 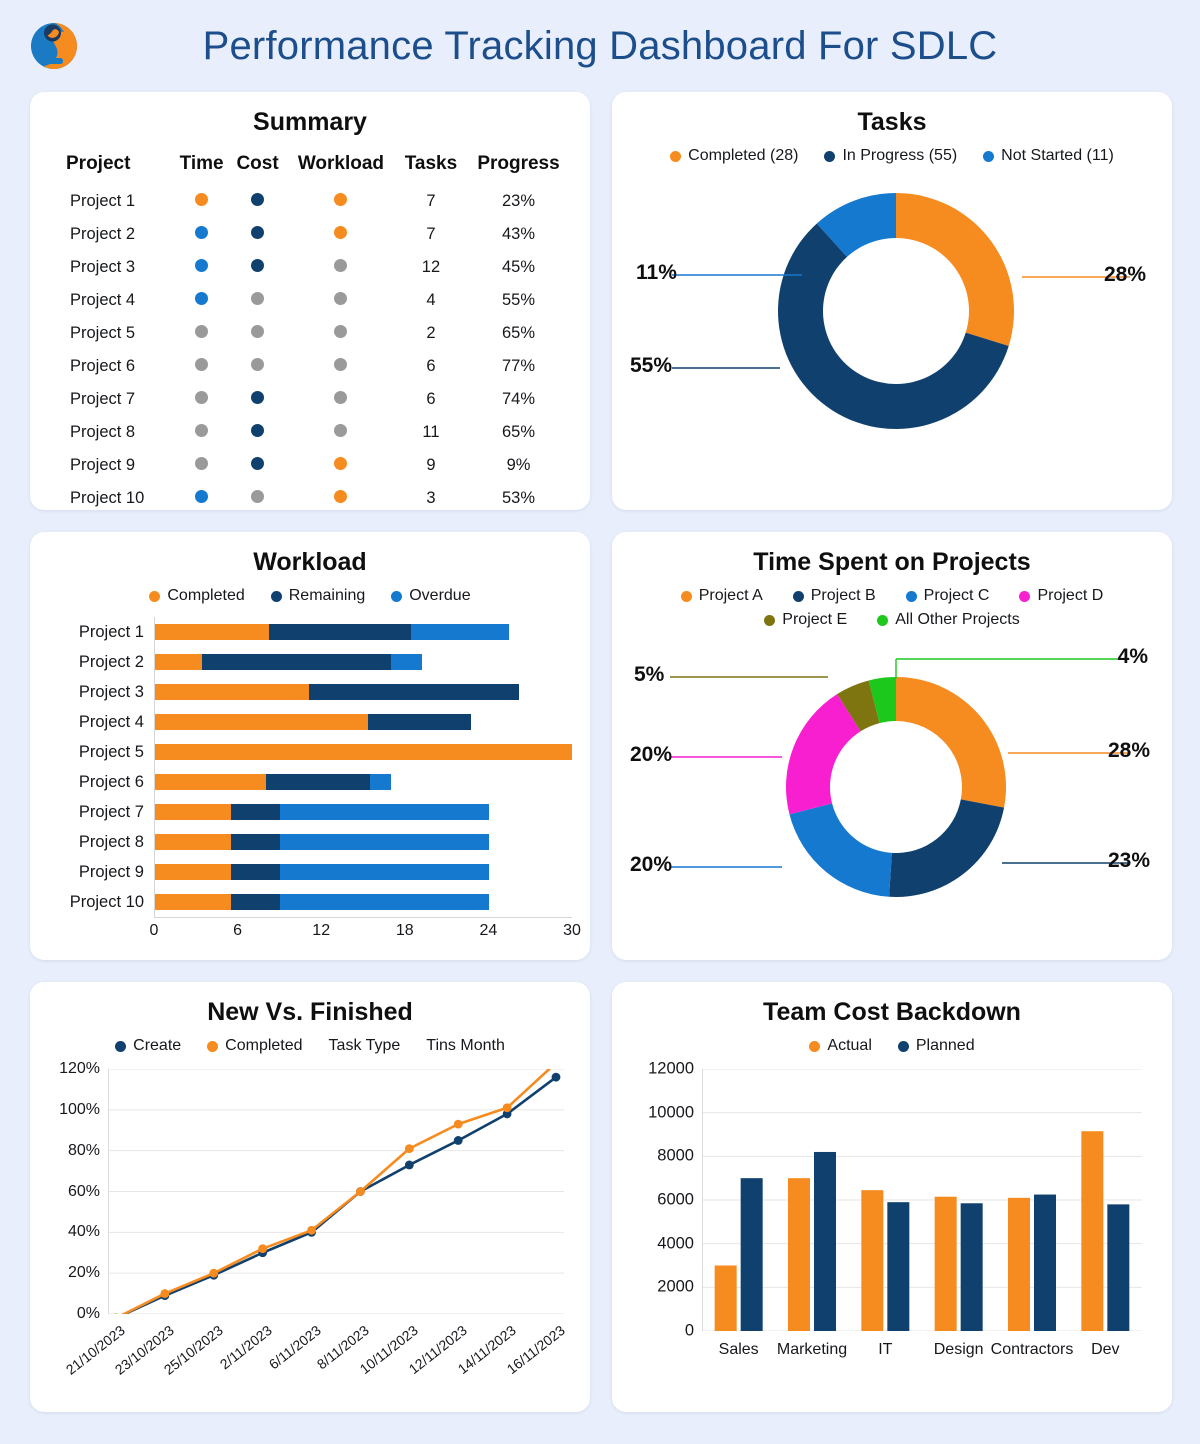 I want to click on legend-item: Planned, so click(x=936, y=1046).